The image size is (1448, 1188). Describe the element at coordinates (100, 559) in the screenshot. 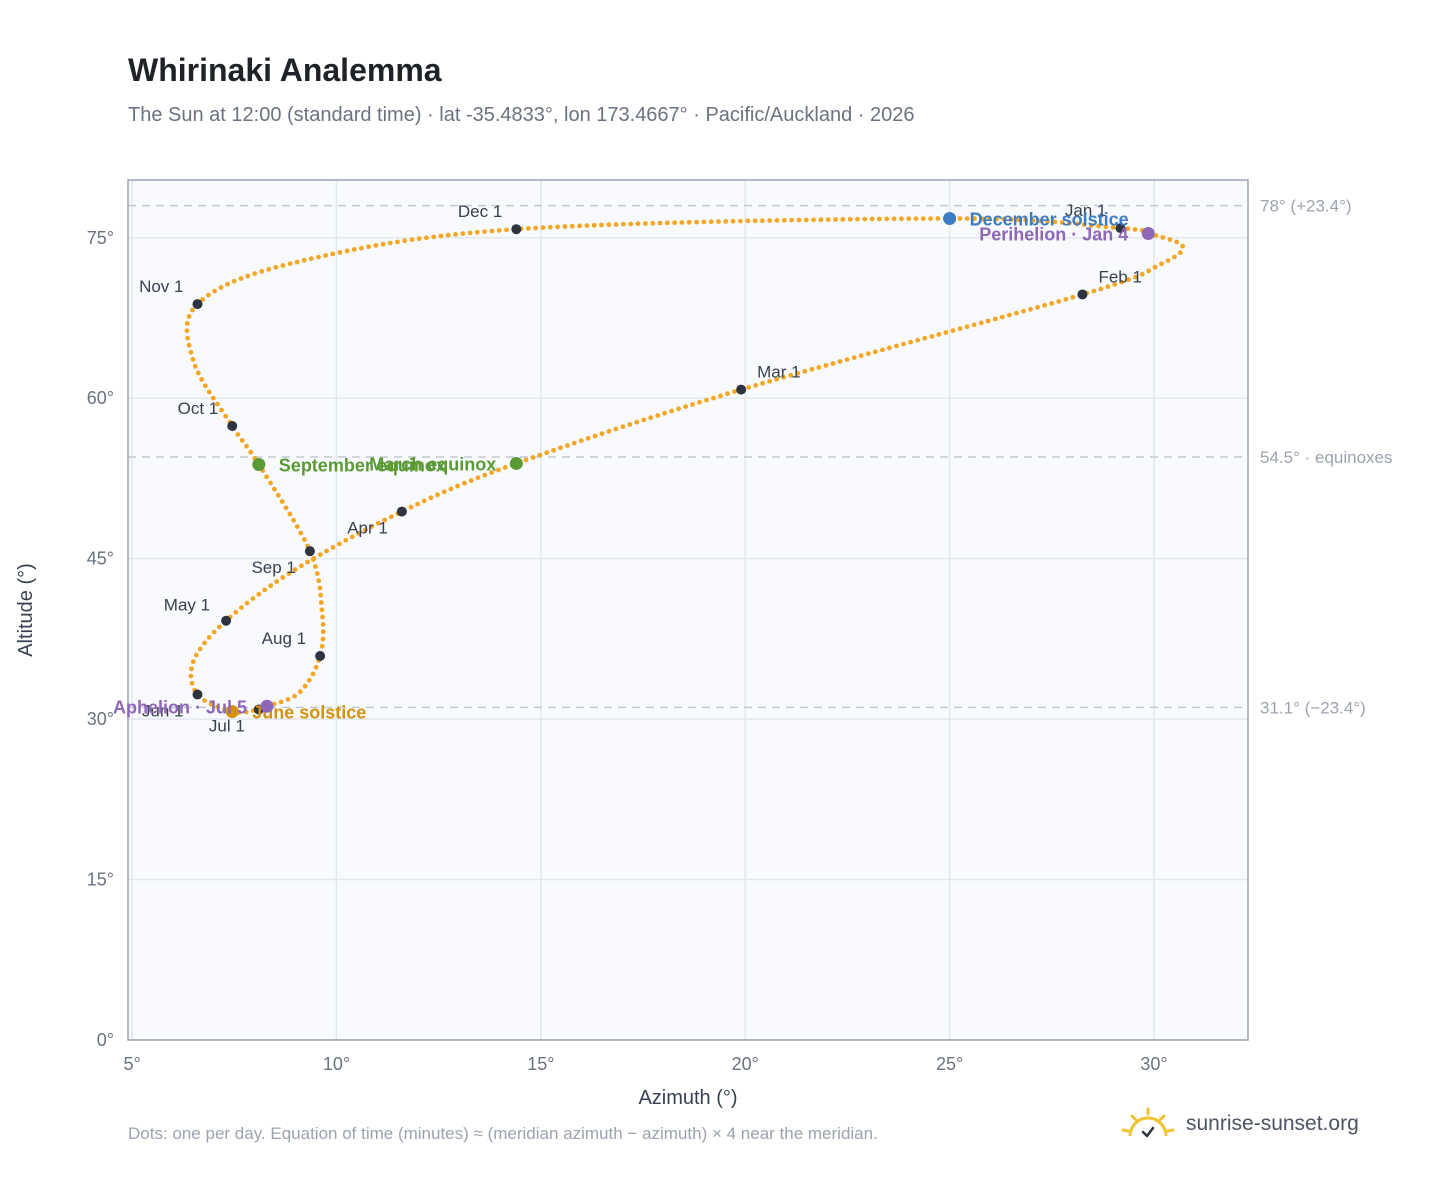

I see `y-tick-label: 45°` at that location.